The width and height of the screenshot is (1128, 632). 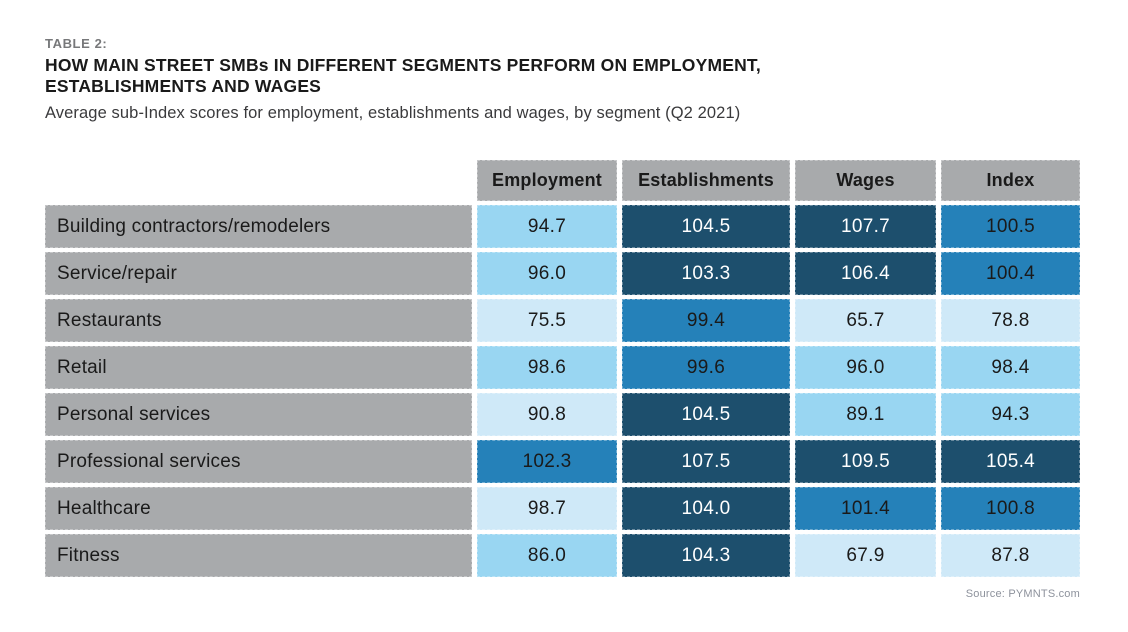 I want to click on value-cell: 94.7, so click(x=547, y=226).